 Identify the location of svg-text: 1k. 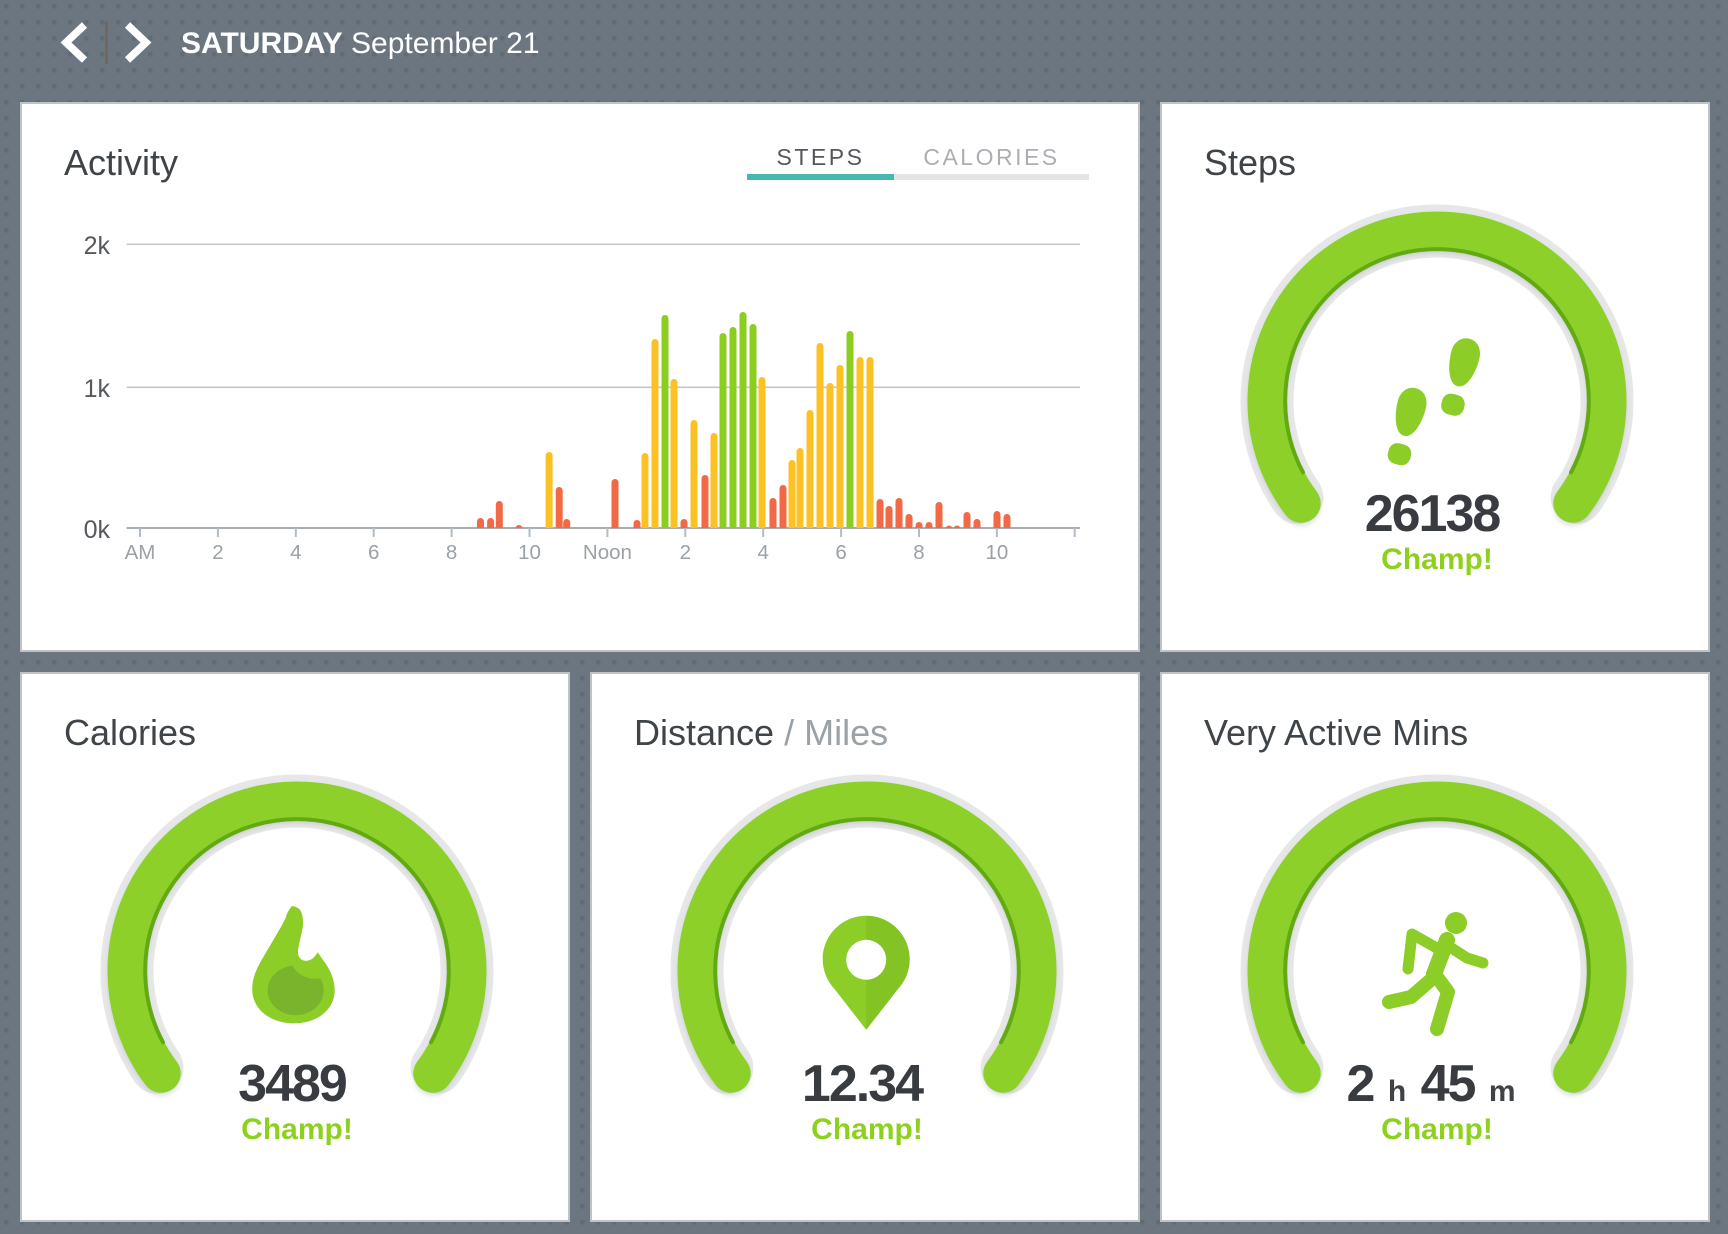
(97, 389).